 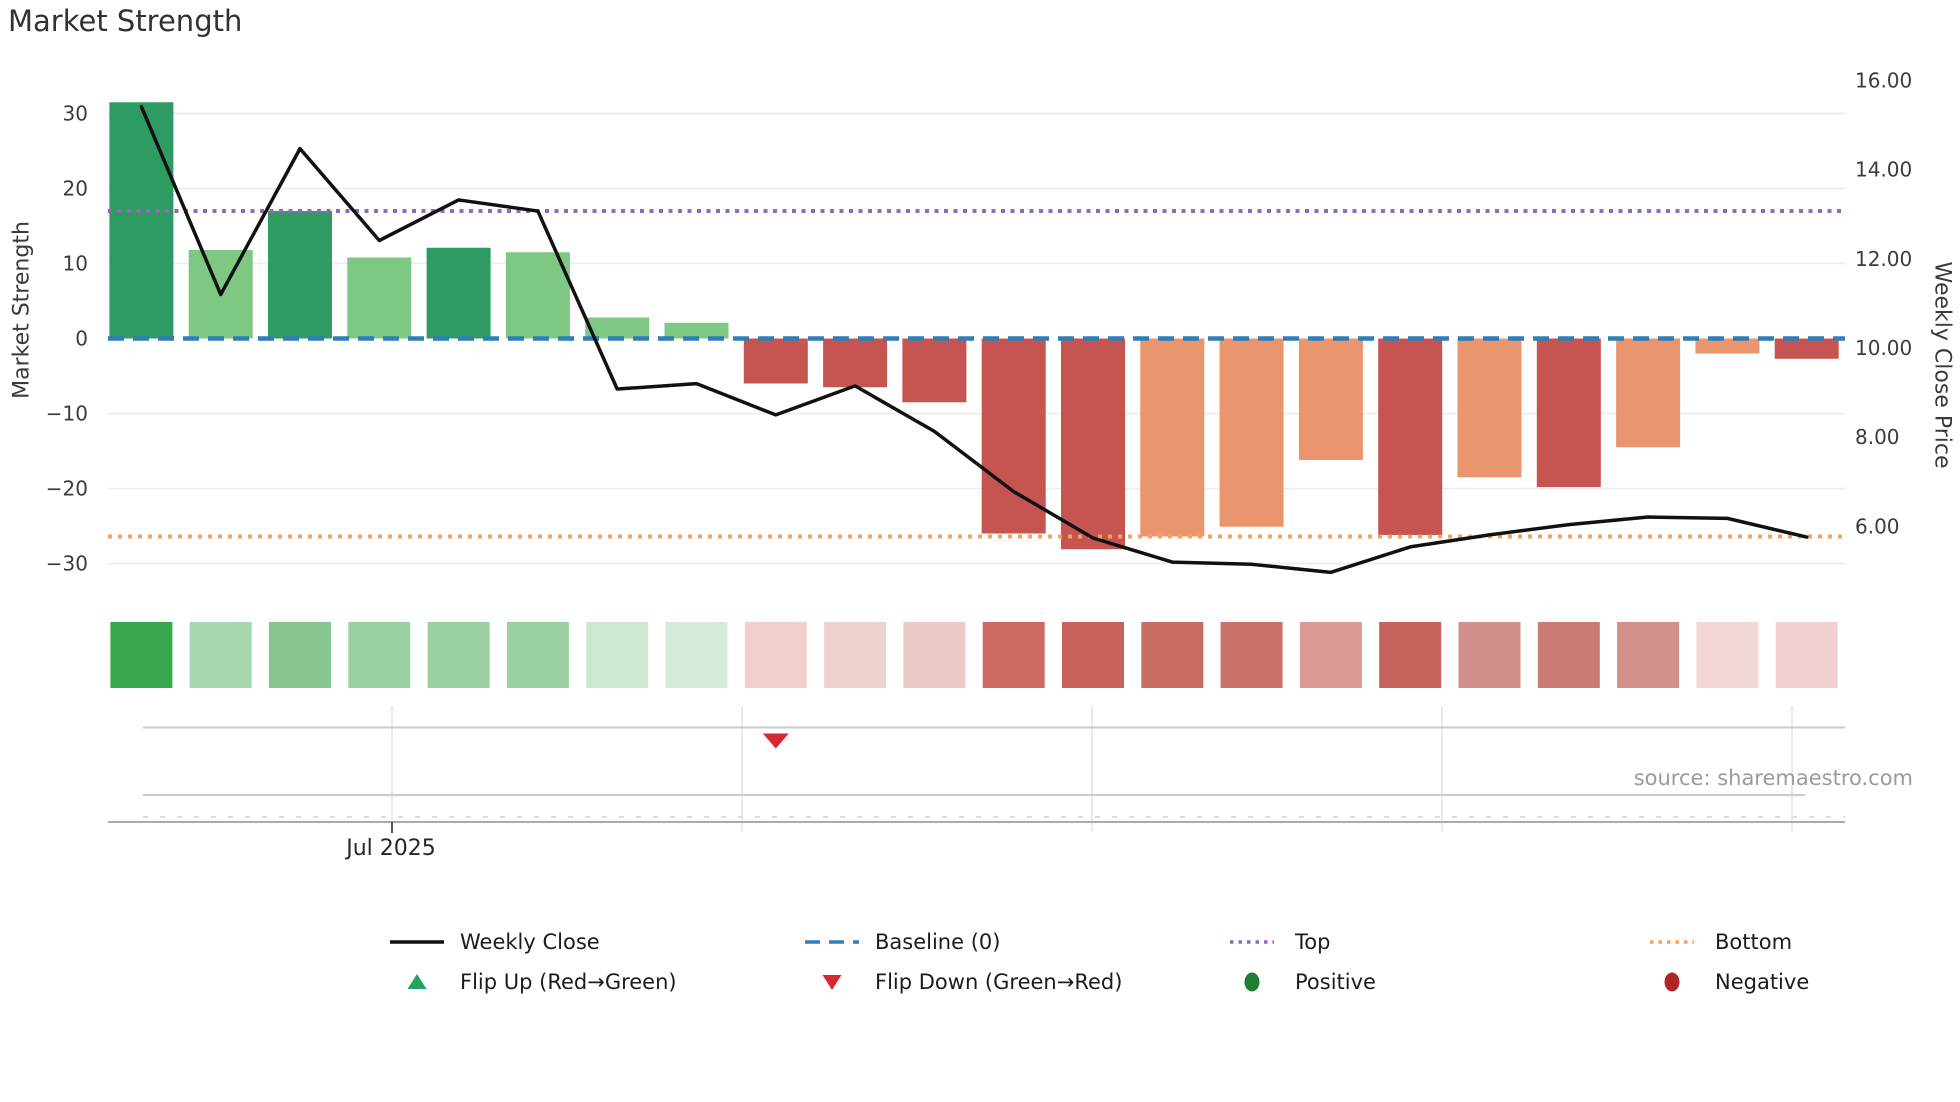 I want to click on legend-item: Flip Up (Red→Green), so click(x=532, y=982).